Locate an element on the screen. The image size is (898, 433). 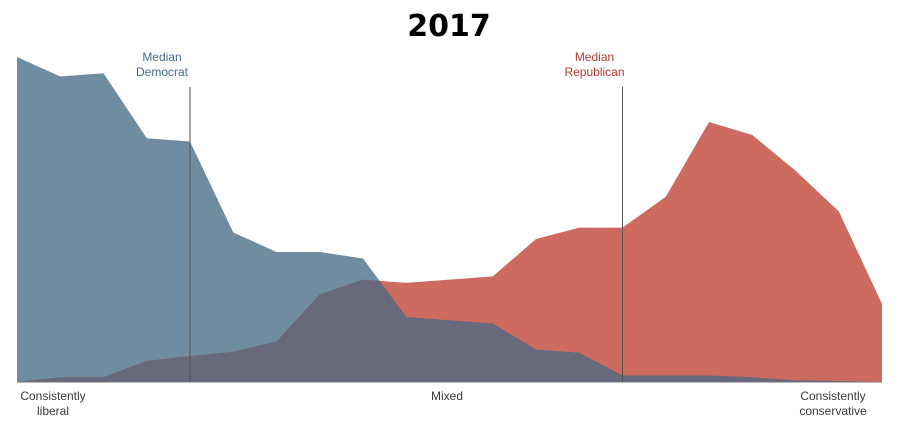
axis-label-center: Mixed is located at coordinates (447, 396).